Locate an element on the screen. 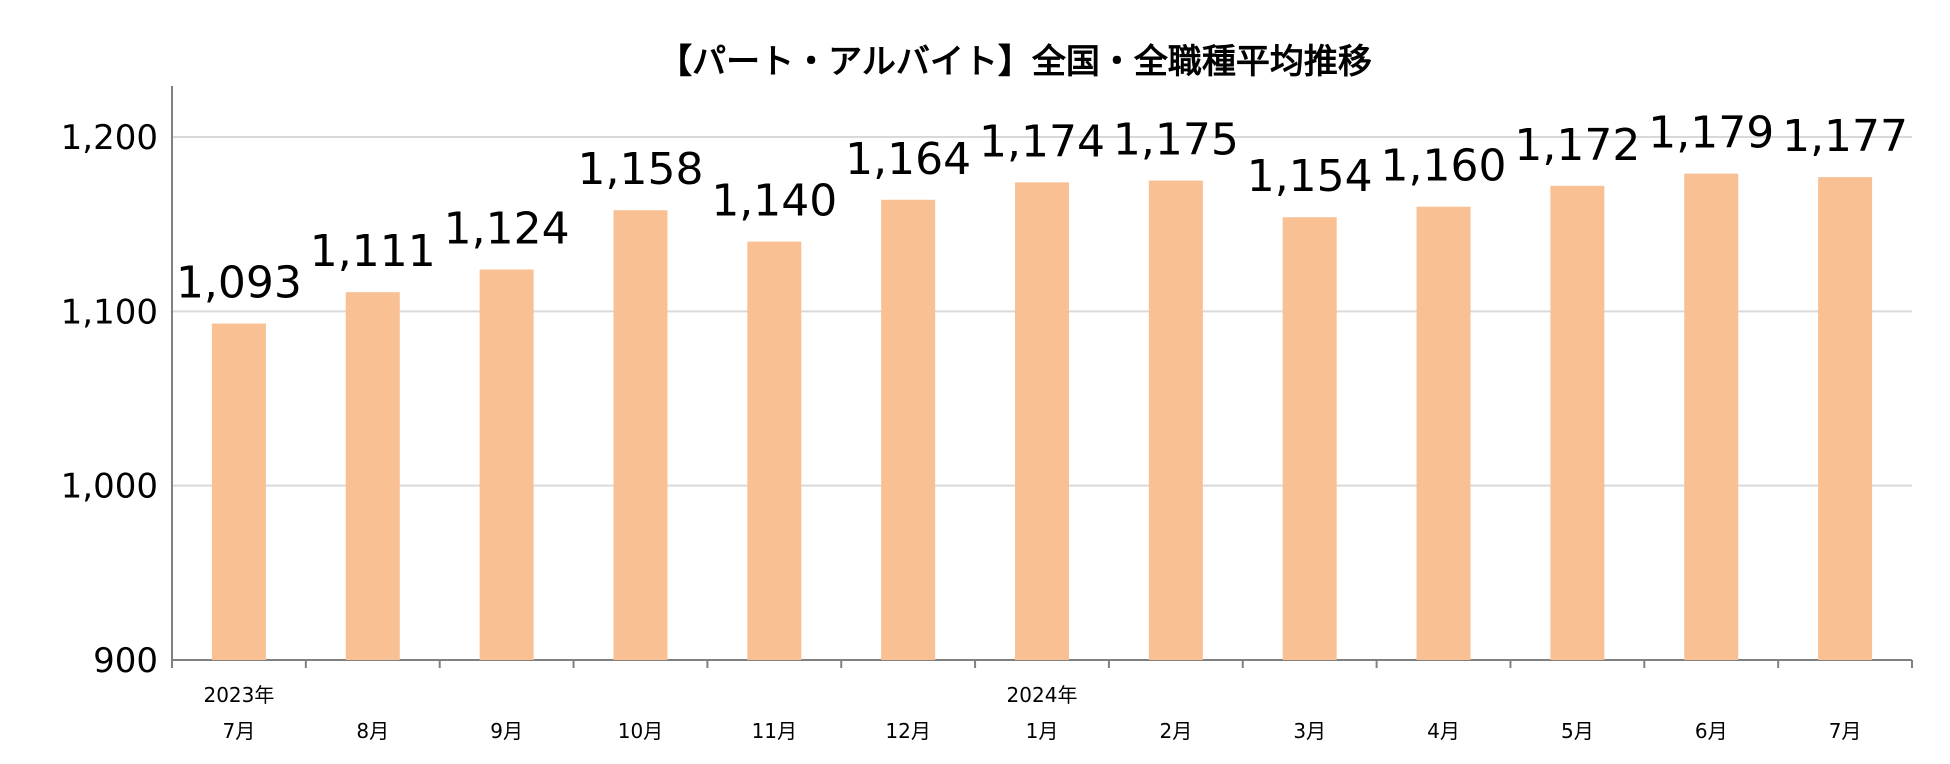 The width and height of the screenshot is (1950, 764). chart-title: 【パート・アルバイト】全国・全職種平均推移 is located at coordinates (1015, 62).